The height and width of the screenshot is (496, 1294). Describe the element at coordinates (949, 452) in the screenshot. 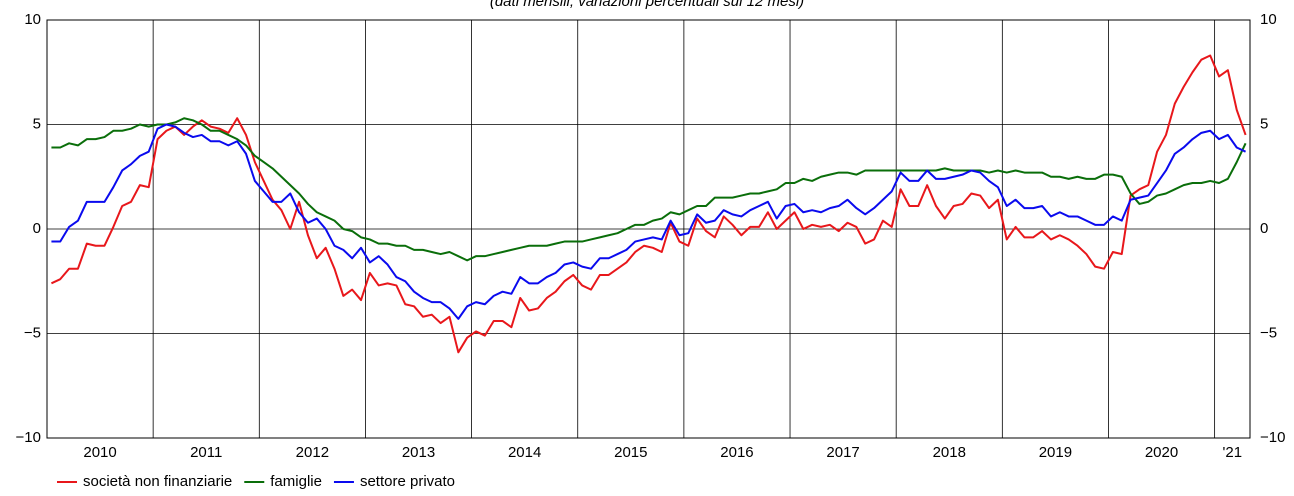

I see `x-tick-label: 2018` at that location.